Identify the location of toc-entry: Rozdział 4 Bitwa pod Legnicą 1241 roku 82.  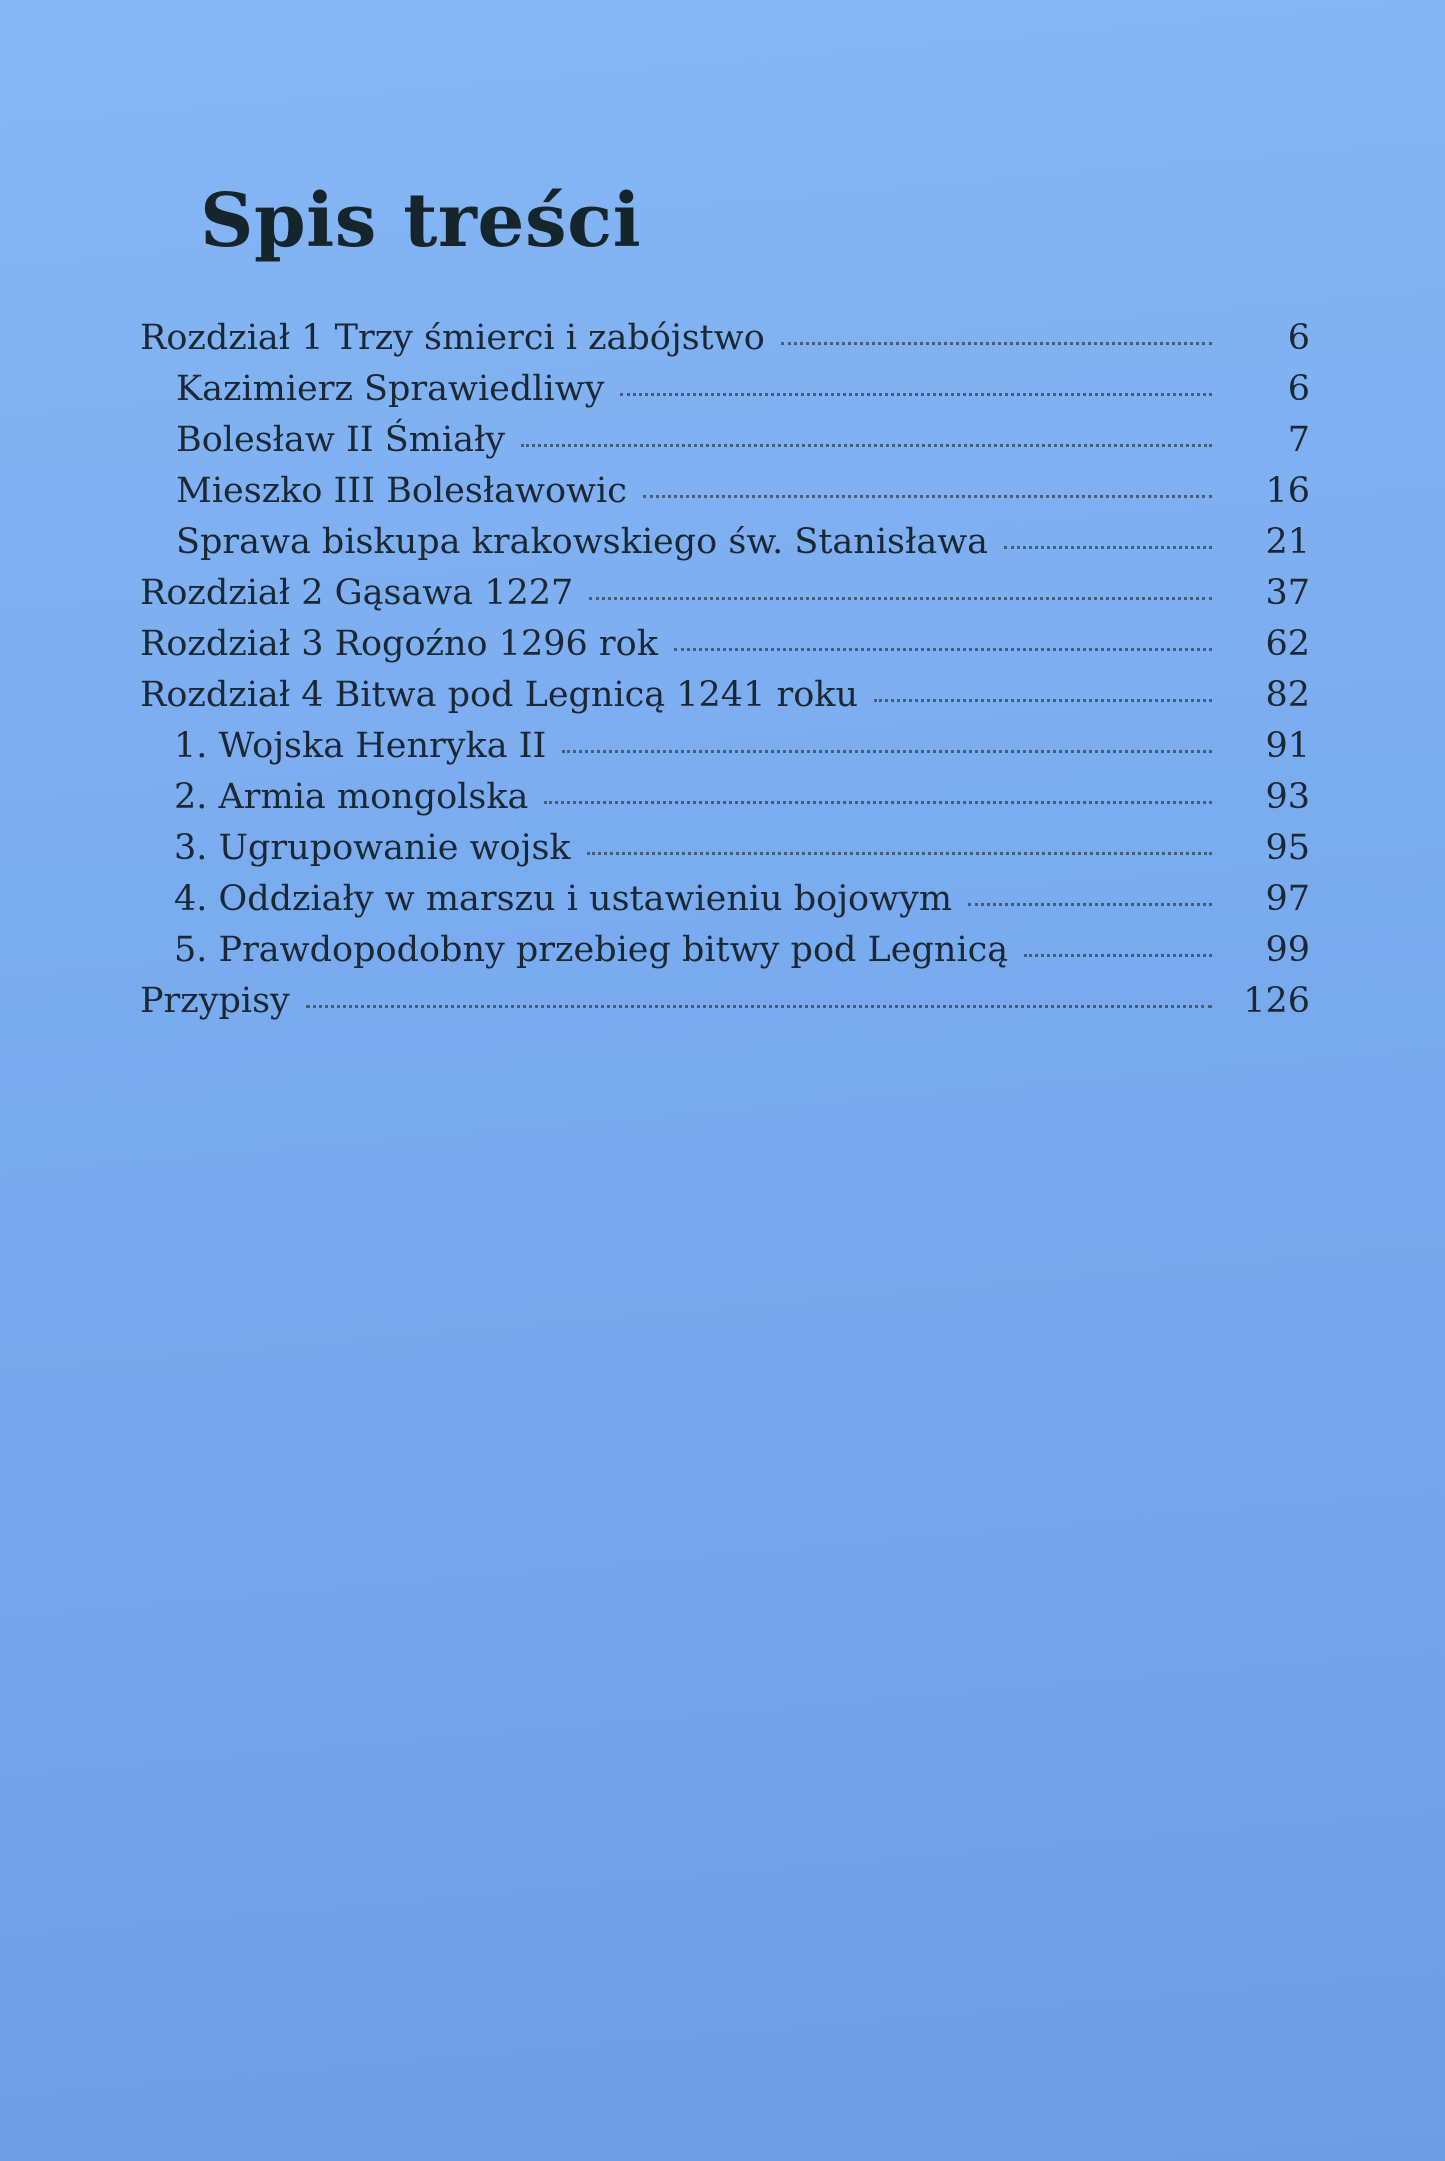
(725, 700).